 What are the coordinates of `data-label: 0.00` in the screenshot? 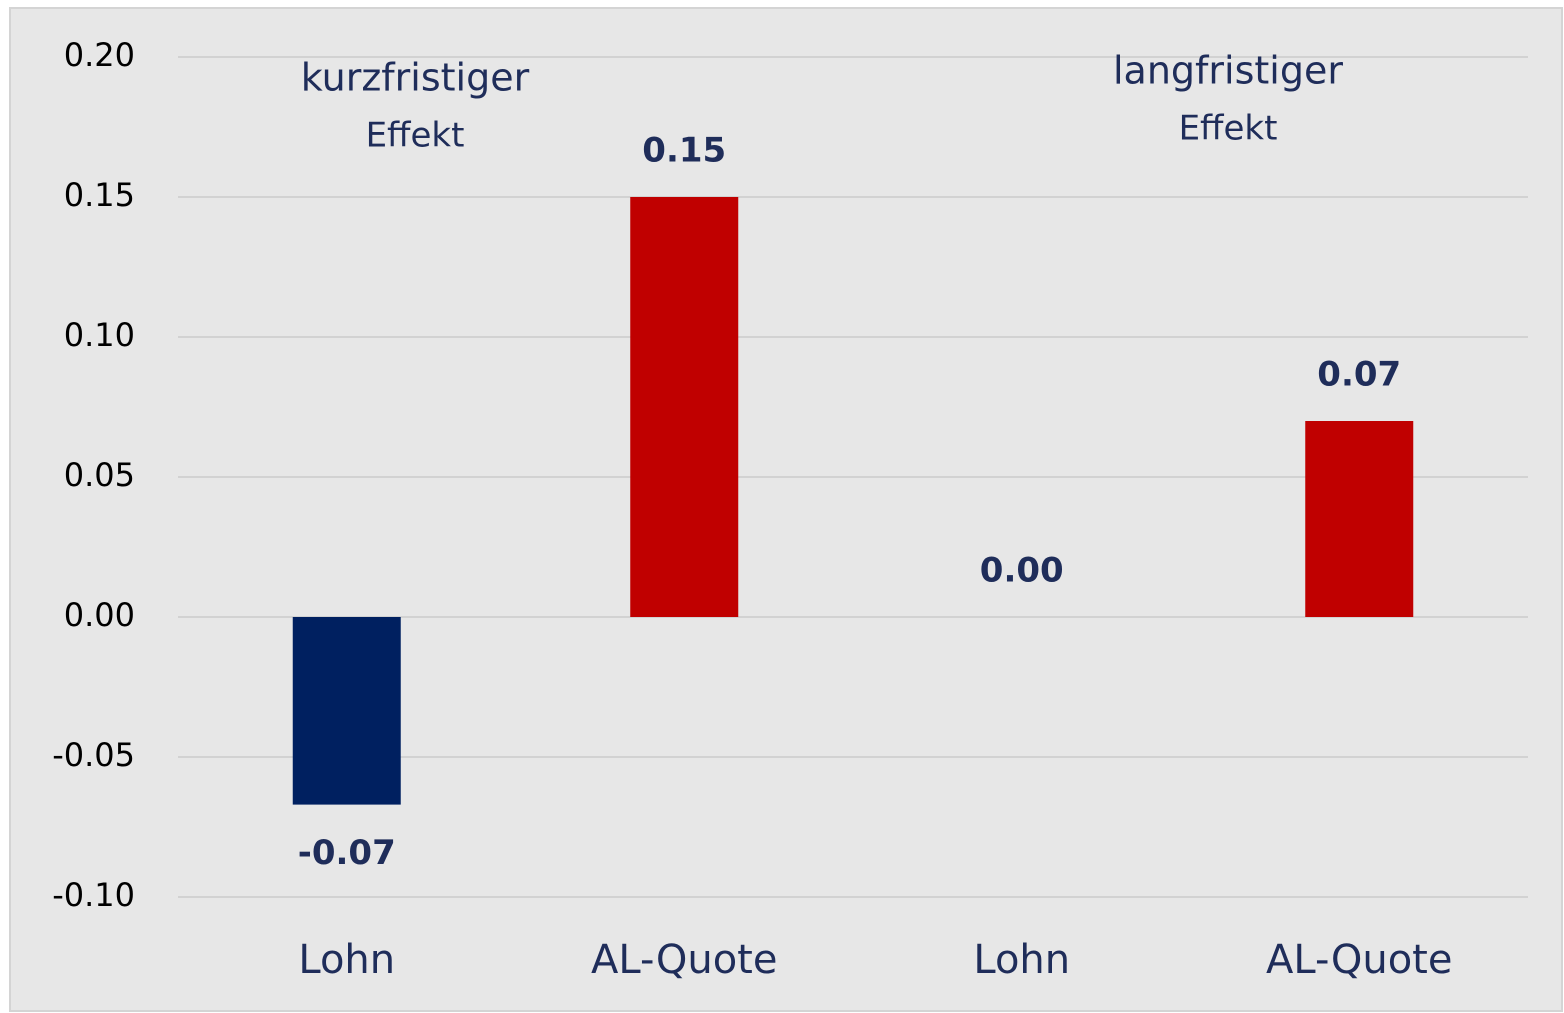 It's located at (1022, 571).